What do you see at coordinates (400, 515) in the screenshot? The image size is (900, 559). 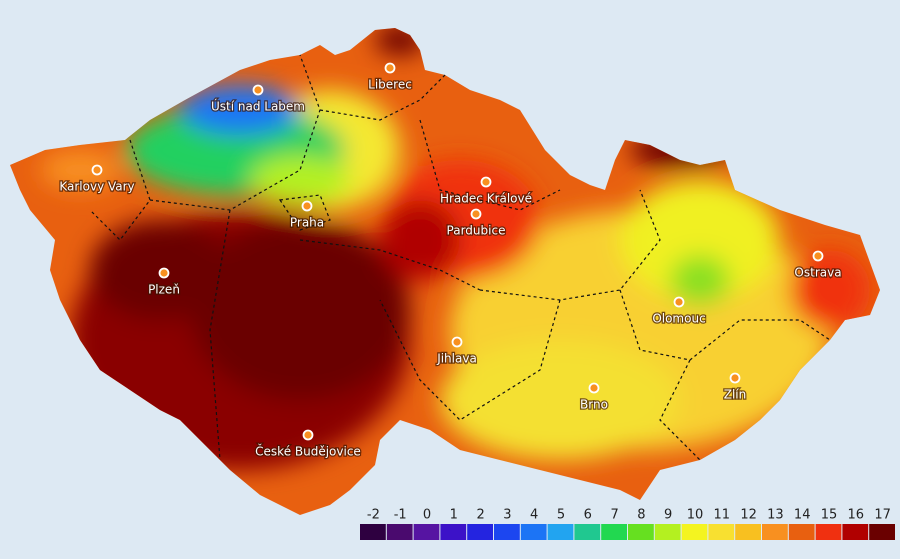 I see `legend-label: -1` at bounding box center [400, 515].